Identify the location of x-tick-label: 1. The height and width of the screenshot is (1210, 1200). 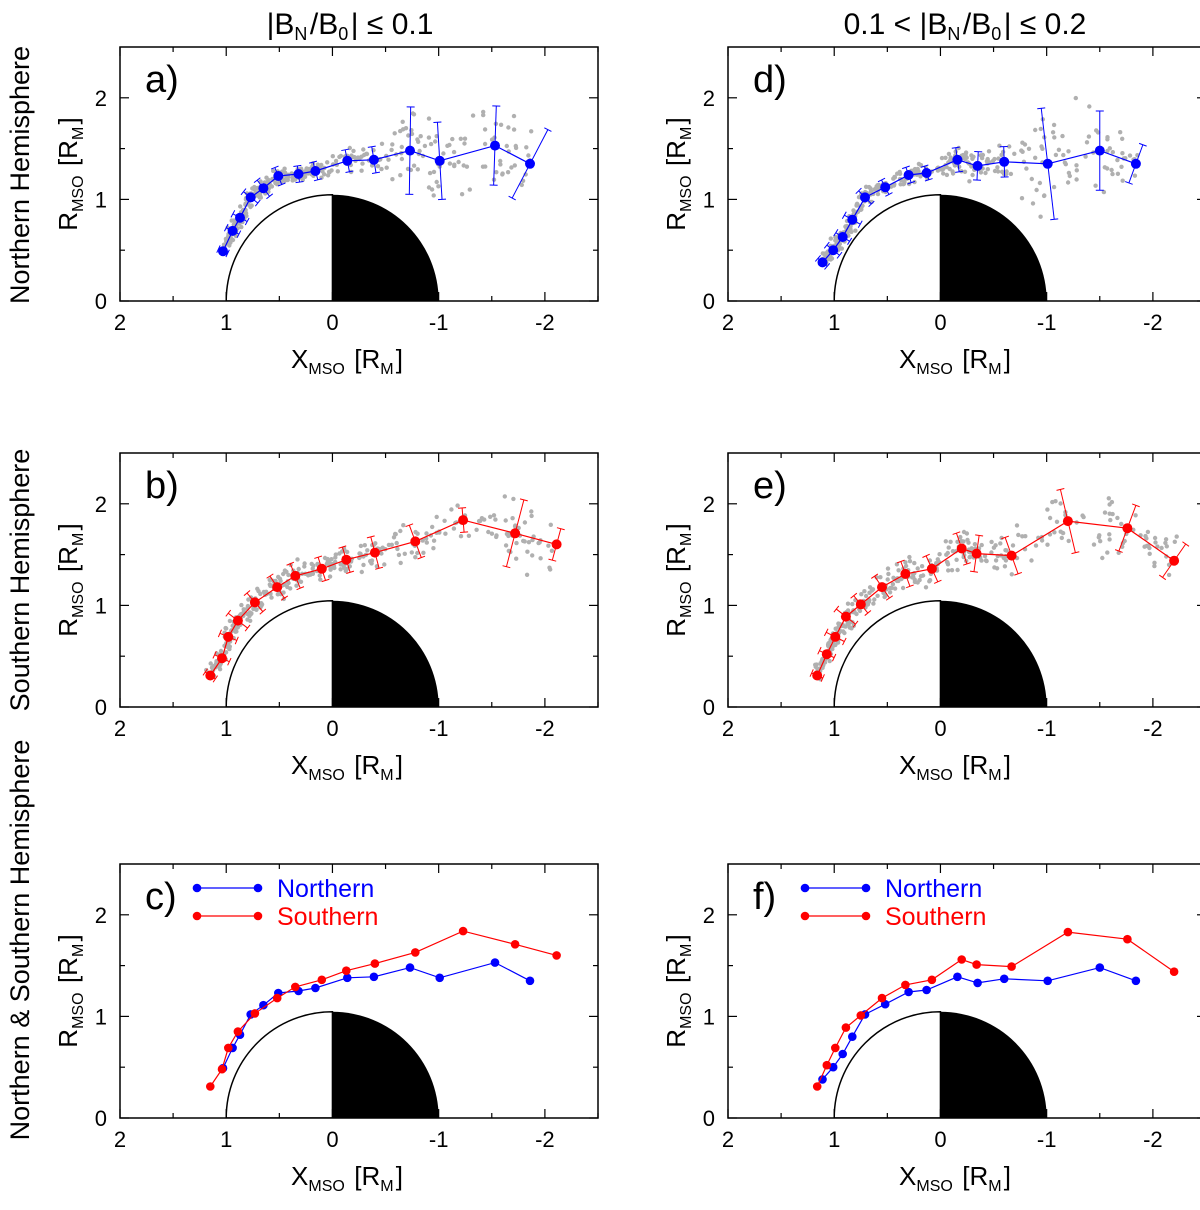
(226, 322).